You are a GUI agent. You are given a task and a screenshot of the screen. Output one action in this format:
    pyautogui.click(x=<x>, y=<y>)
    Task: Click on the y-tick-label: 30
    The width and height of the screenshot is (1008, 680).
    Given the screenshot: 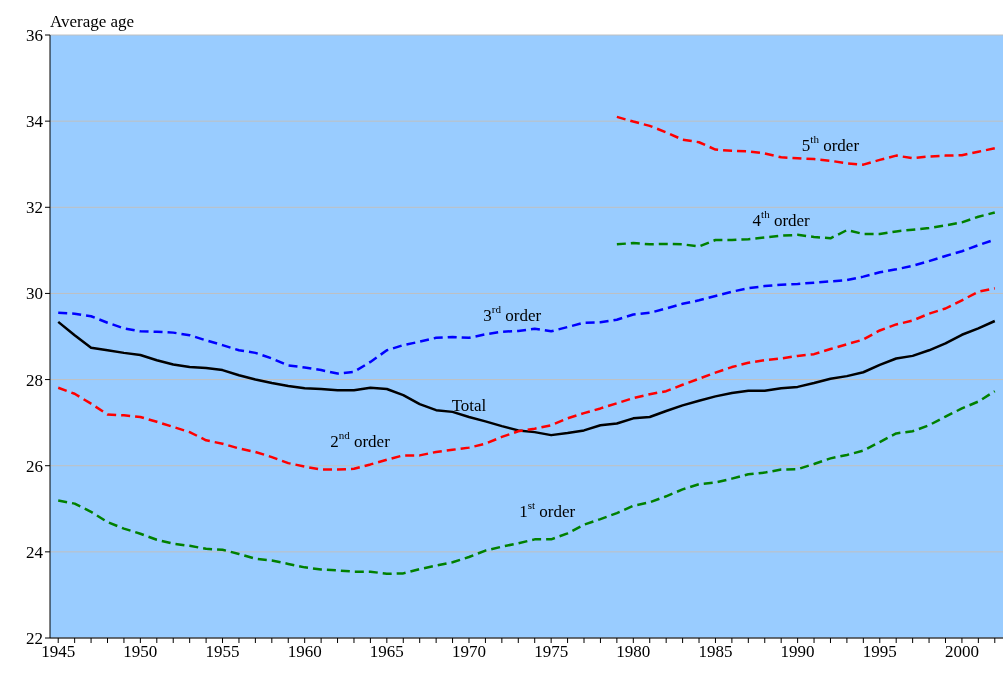 What is the action you would take?
    pyautogui.click(x=34, y=294)
    